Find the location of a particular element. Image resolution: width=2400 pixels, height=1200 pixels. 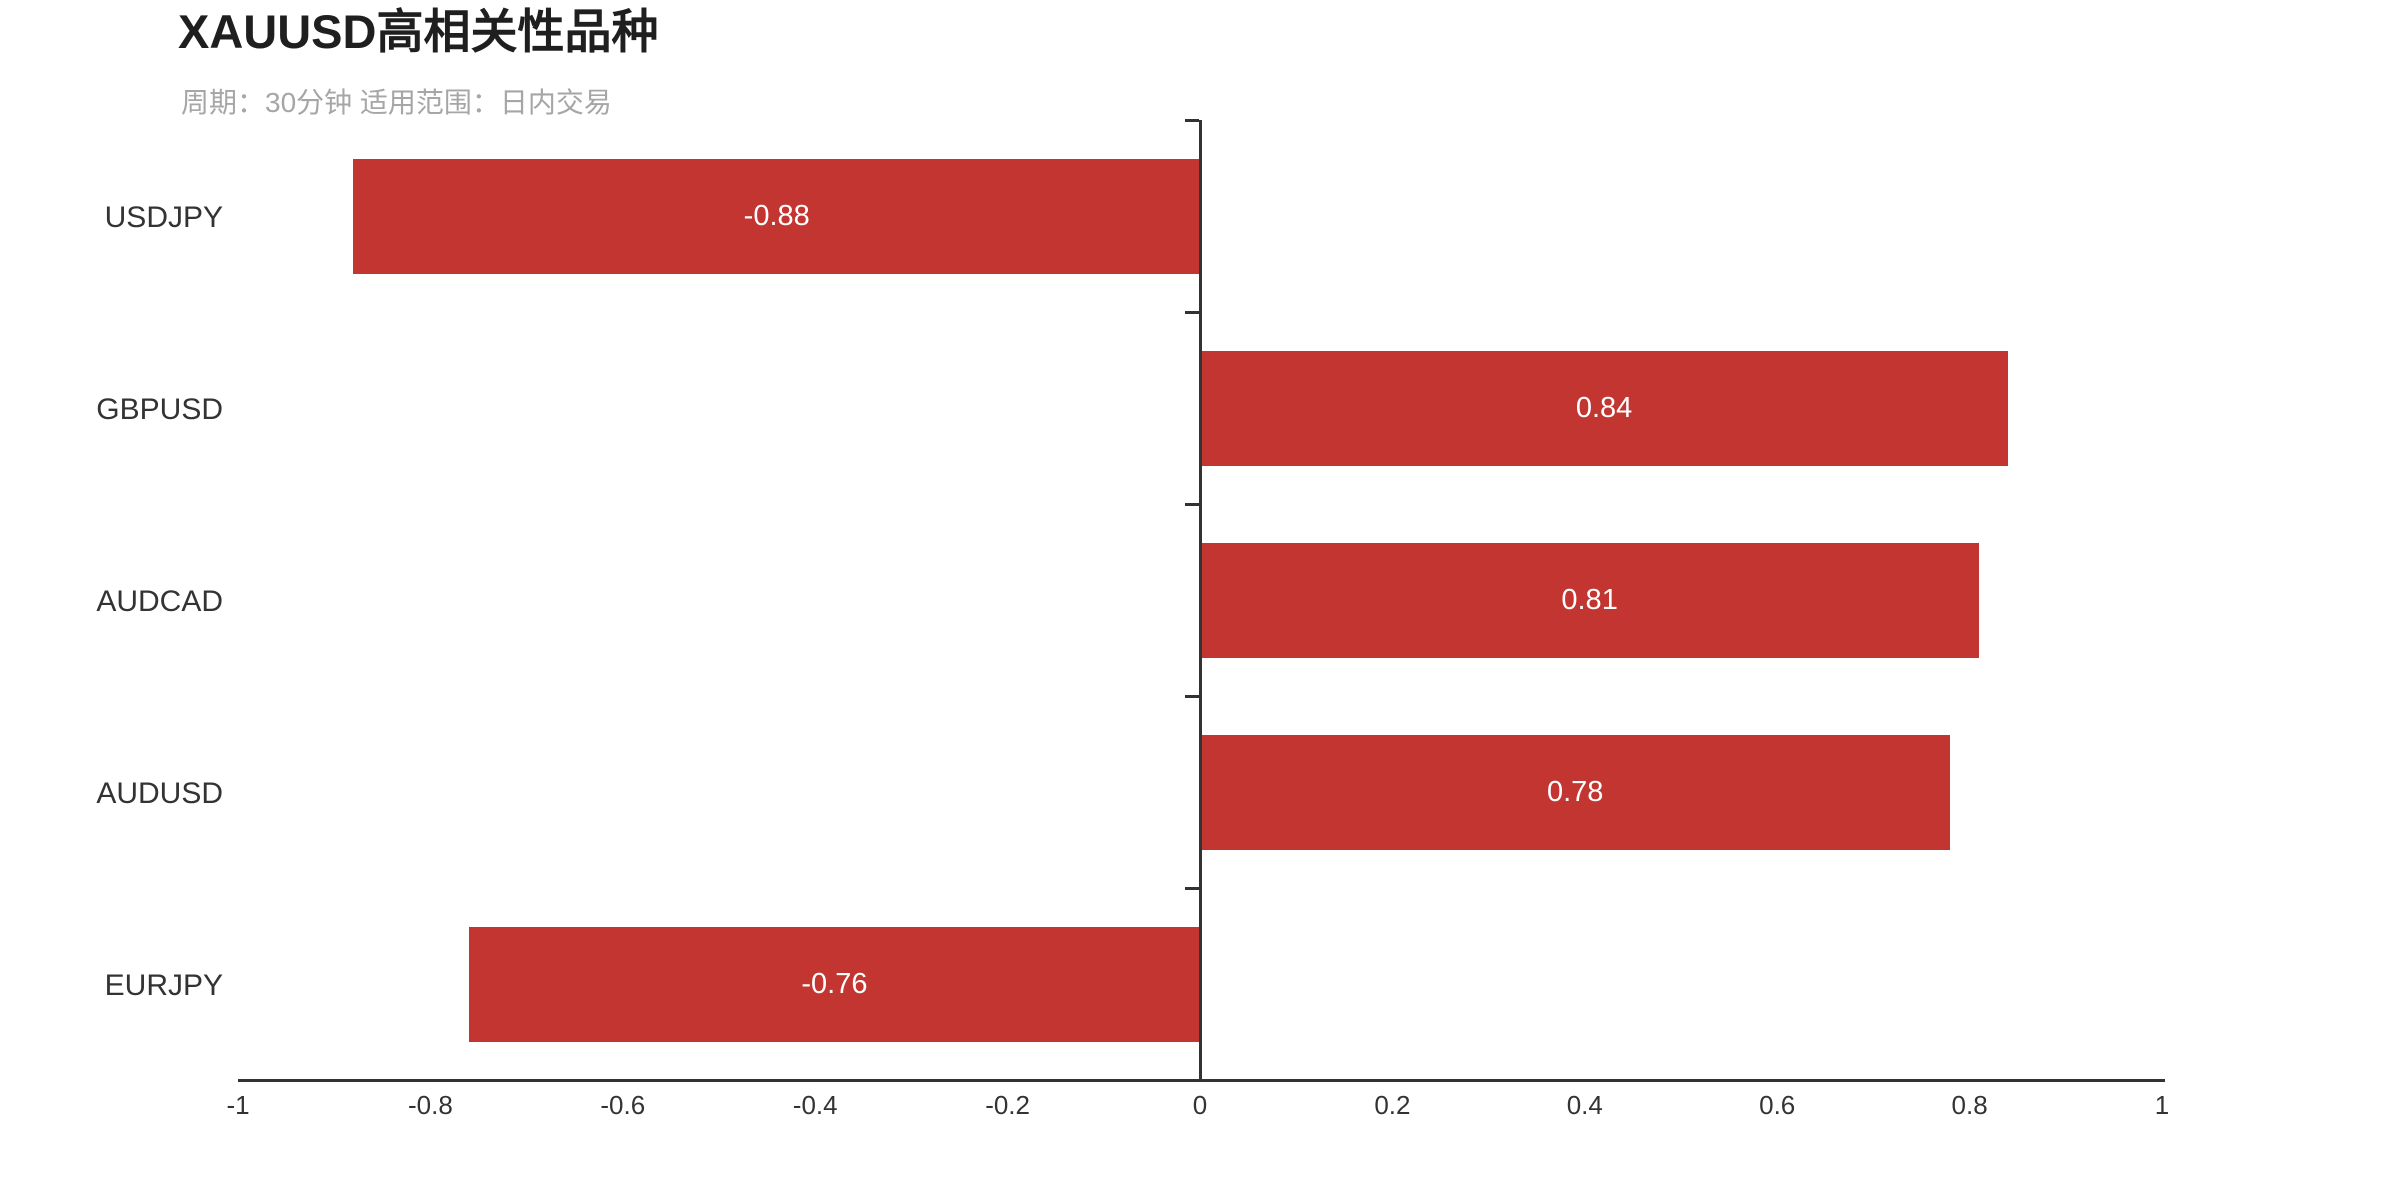

bar-value-label: 0.81 is located at coordinates (1589, 599).